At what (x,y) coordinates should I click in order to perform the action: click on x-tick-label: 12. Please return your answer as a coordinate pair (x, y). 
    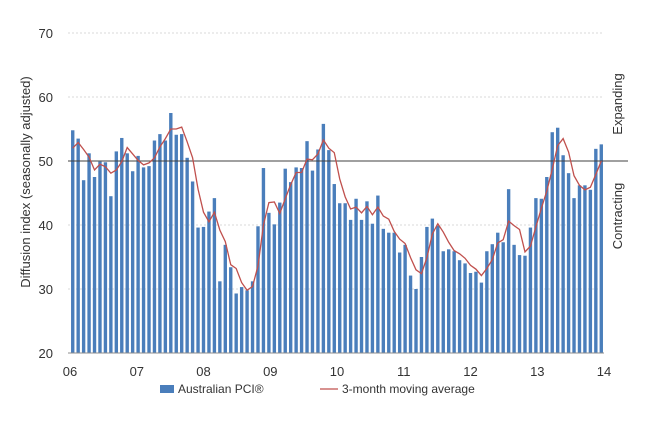
    Looking at the image, I should click on (470, 371).